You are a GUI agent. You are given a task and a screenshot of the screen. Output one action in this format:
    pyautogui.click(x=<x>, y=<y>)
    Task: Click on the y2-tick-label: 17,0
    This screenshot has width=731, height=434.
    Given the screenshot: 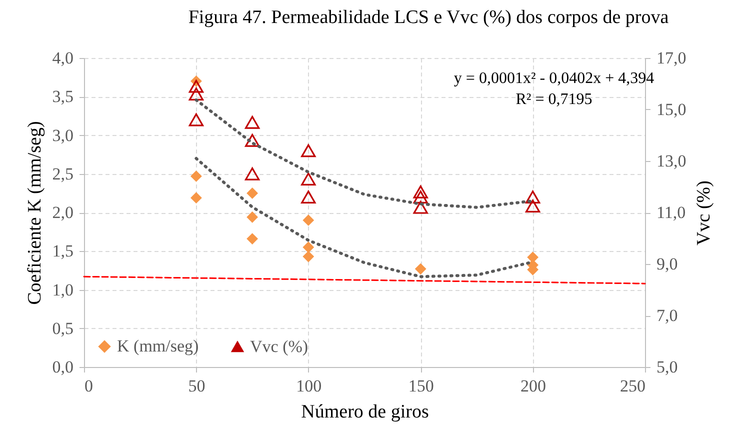 What is the action you would take?
    pyautogui.click(x=671, y=58)
    